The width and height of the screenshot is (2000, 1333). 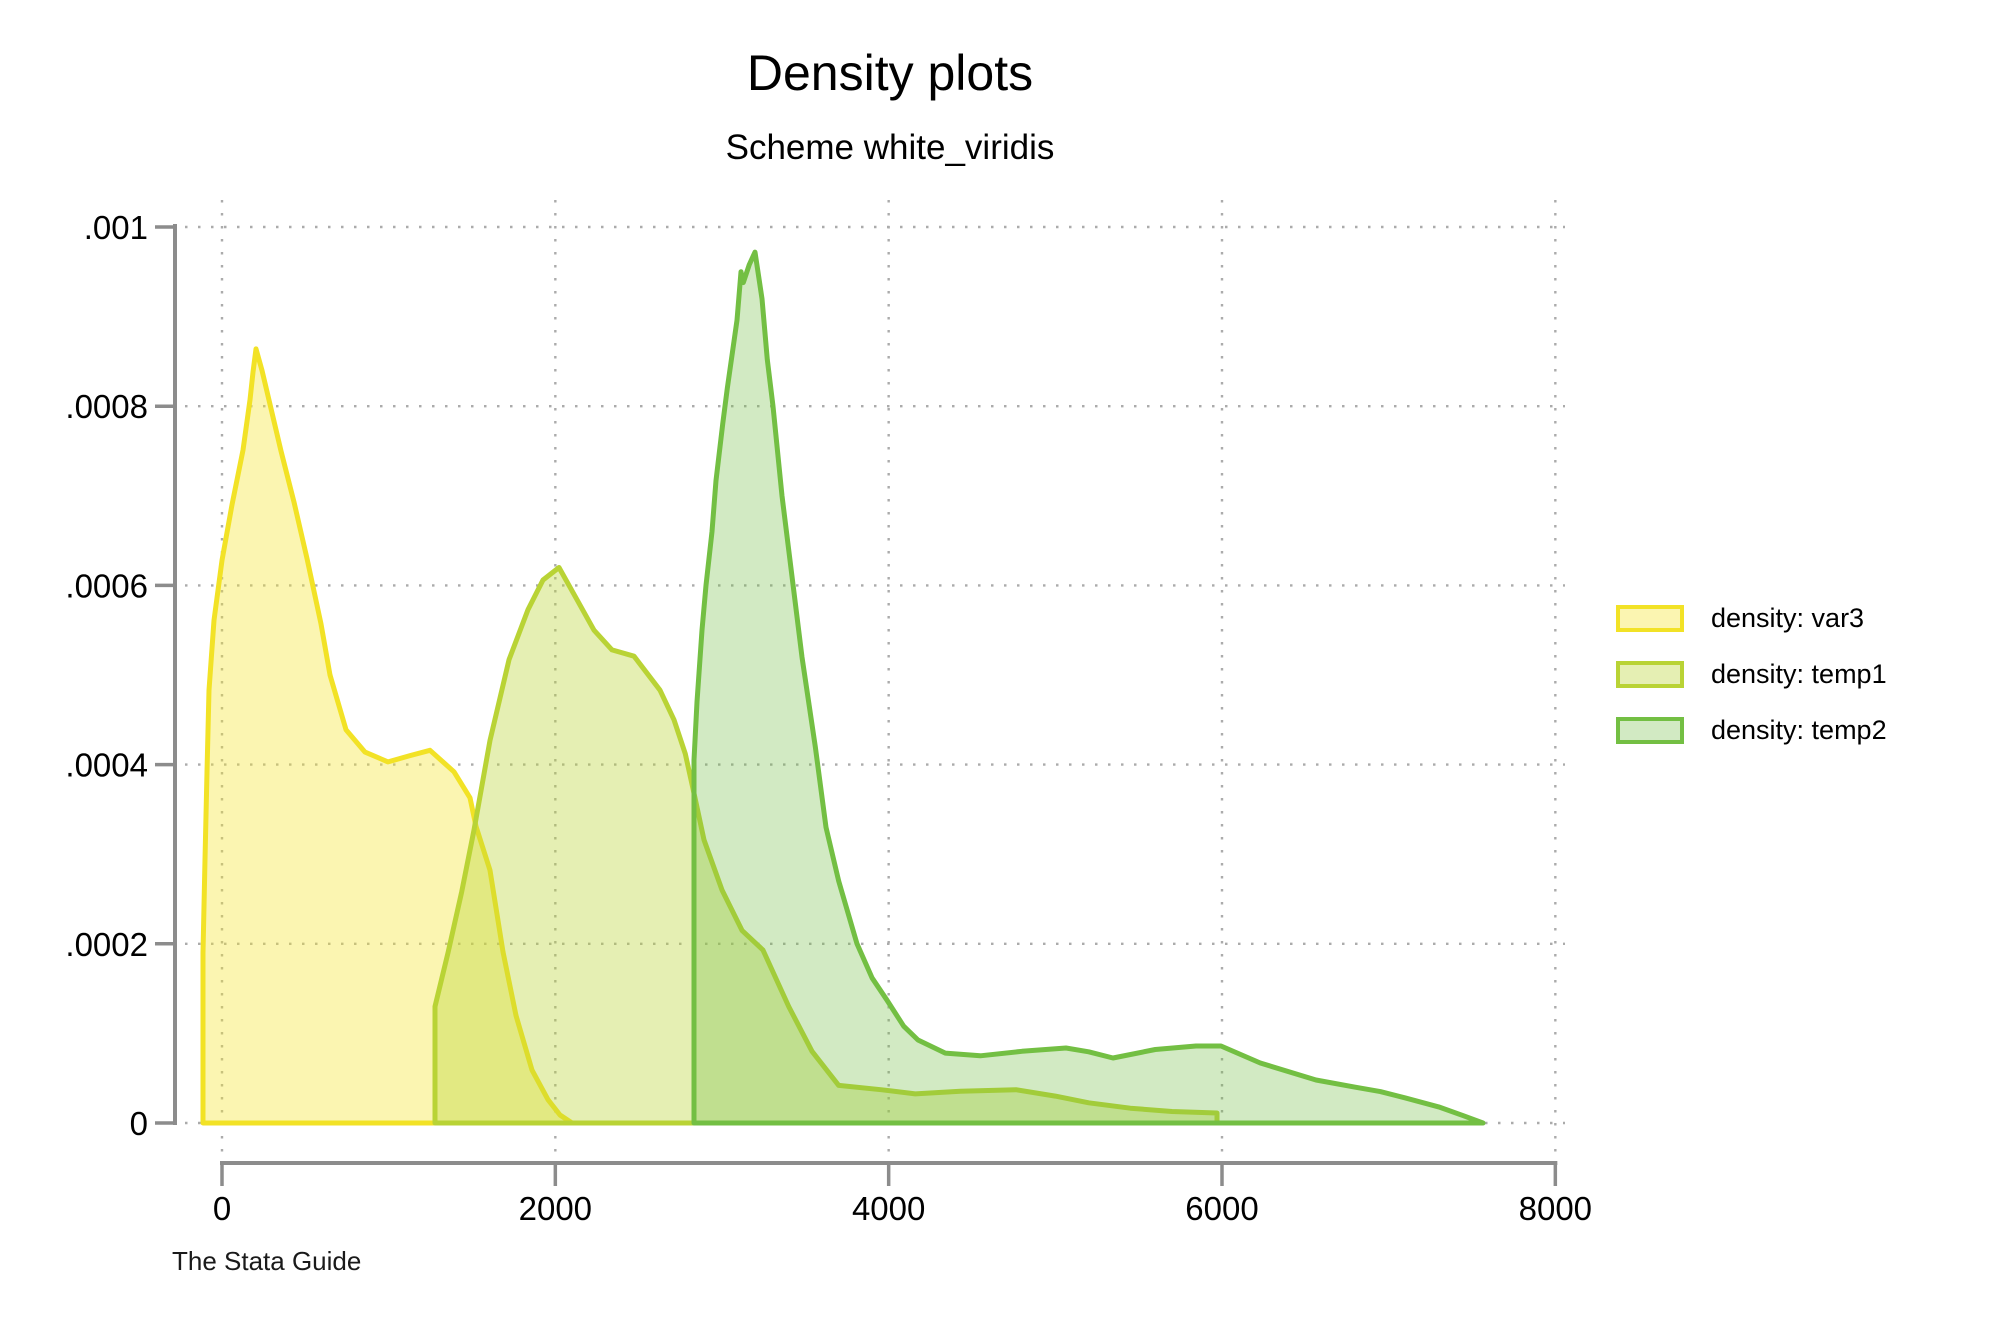 I want to click on legend-label-temp2: density: temp2, so click(x=1799, y=729).